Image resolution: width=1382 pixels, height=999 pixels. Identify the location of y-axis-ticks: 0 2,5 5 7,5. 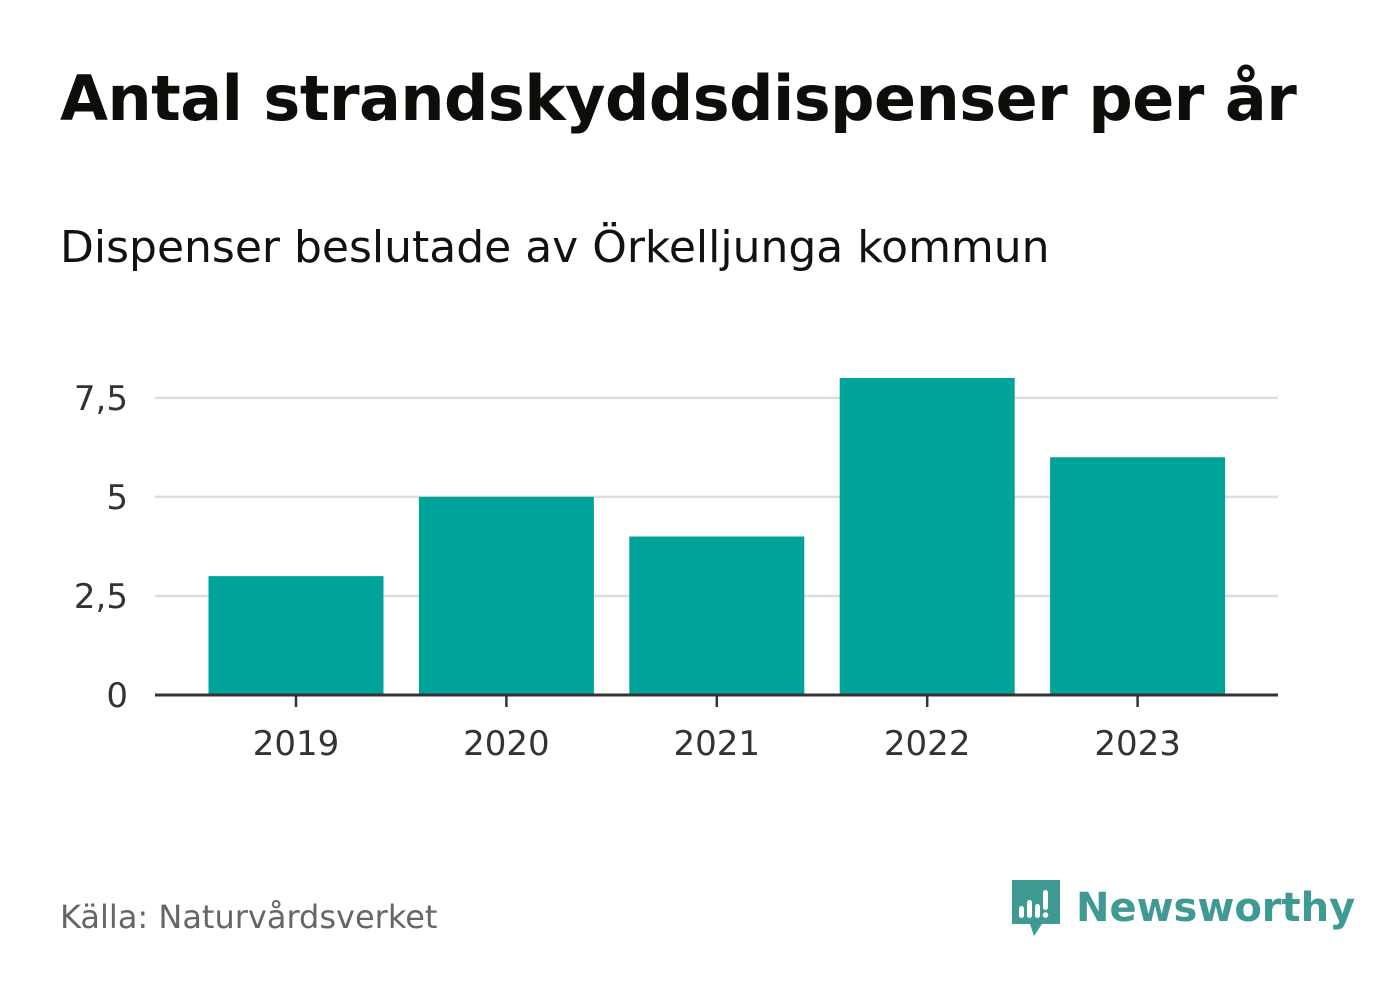
(101, 547).